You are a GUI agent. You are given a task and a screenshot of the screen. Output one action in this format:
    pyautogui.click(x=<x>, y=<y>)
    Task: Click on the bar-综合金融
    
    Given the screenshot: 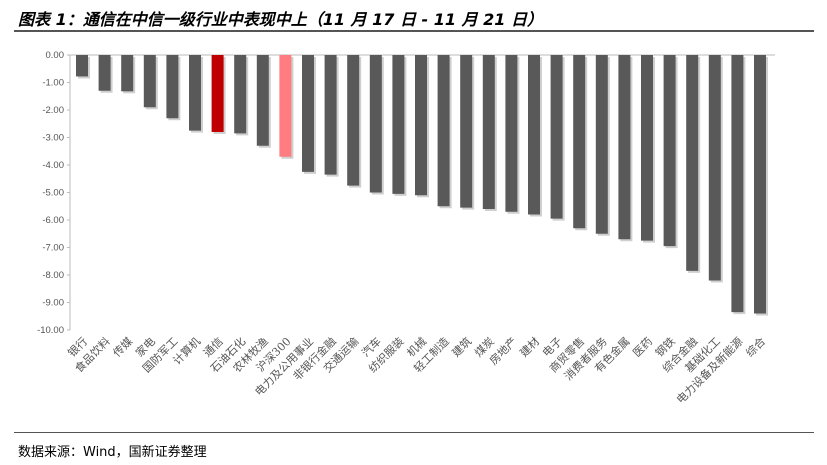 What is the action you would take?
    pyautogui.click(x=692, y=163)
    